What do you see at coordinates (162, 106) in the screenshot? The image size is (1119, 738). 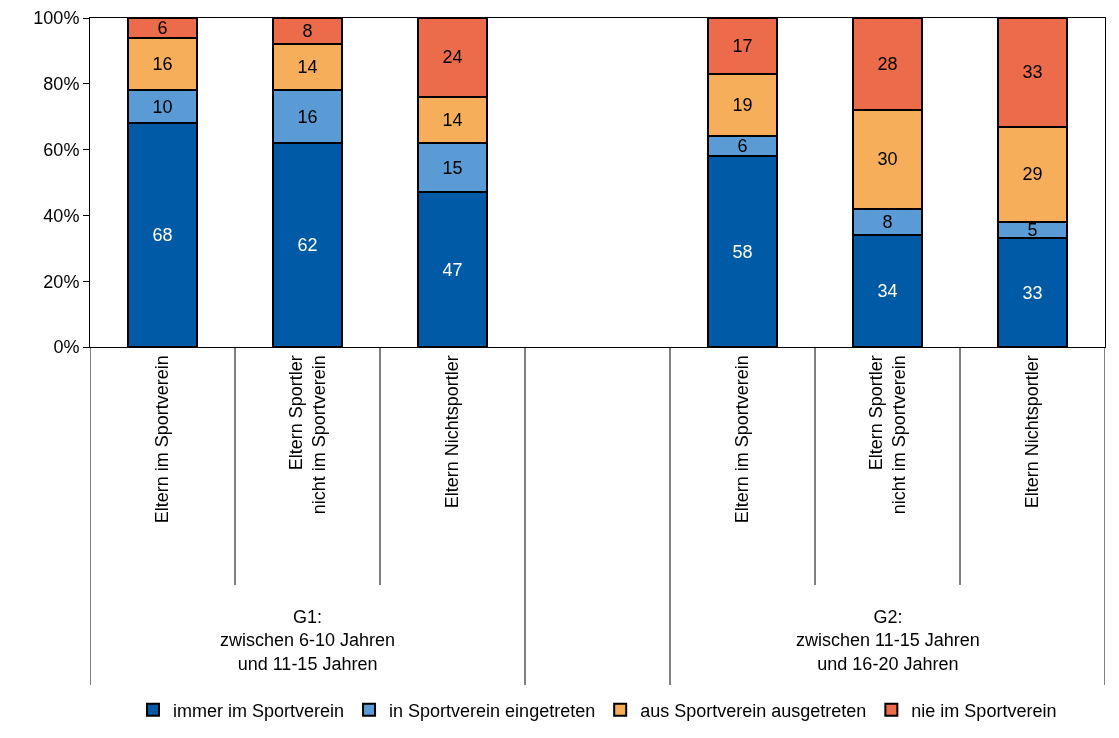 I see `data-label: 10` at bounding box center [162, 106].